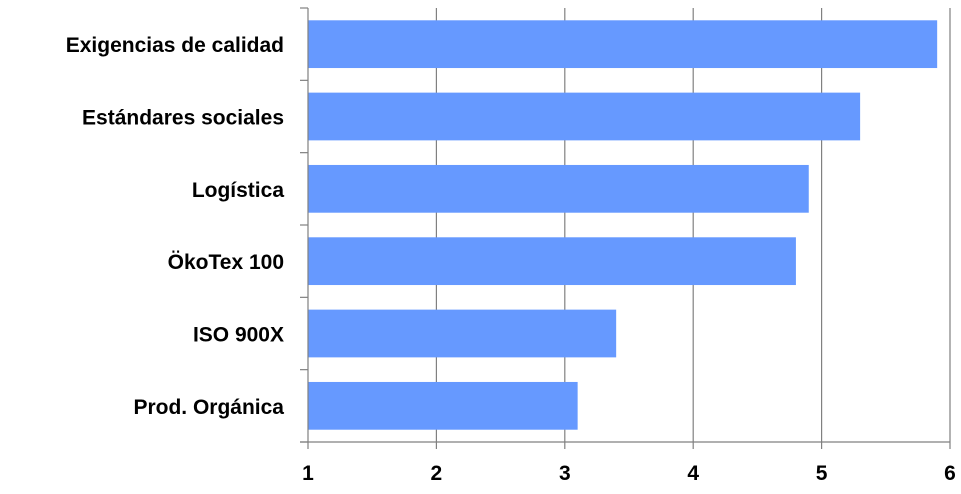 The height and width of the screenshot is (494, 961). Describe the element at coordinates (208, 407) in the screenshot. I see `category-label-6: Prod. Orgánica` at that location.